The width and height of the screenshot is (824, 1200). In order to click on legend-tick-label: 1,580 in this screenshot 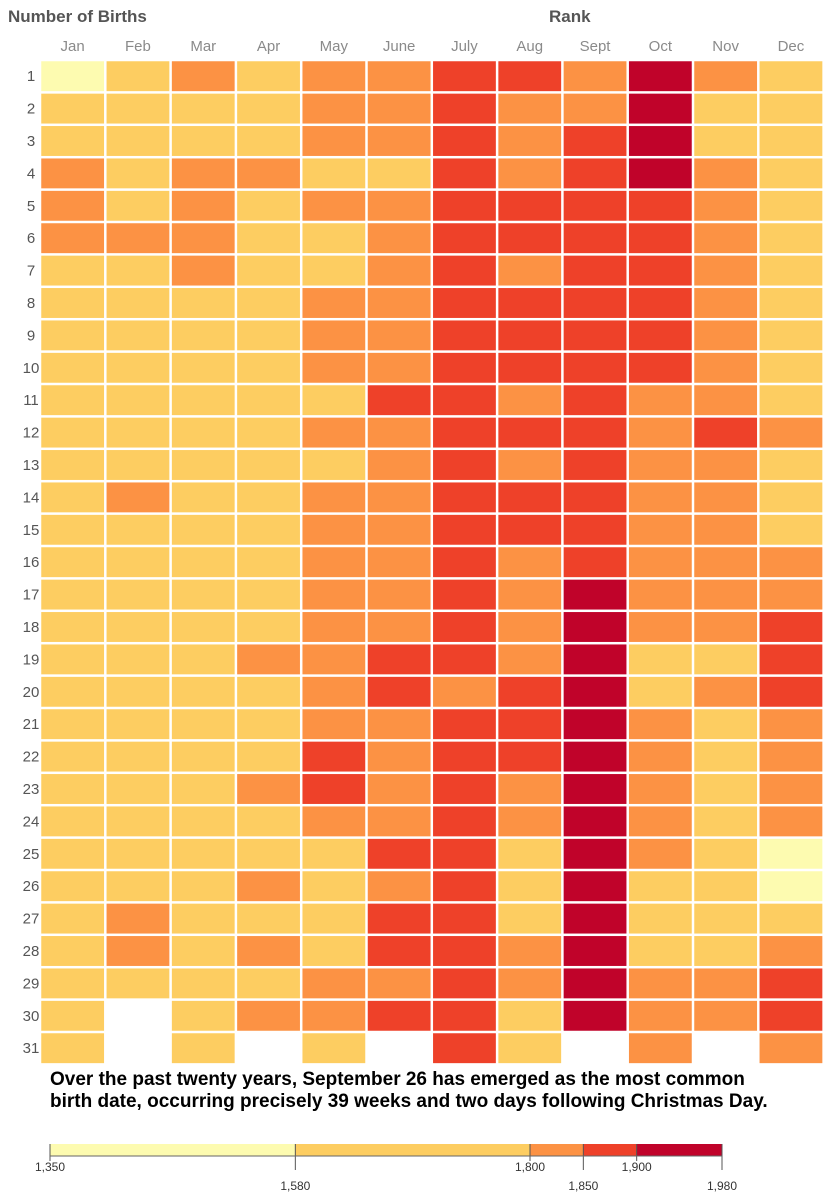, I will do `click(295, 1186)`.